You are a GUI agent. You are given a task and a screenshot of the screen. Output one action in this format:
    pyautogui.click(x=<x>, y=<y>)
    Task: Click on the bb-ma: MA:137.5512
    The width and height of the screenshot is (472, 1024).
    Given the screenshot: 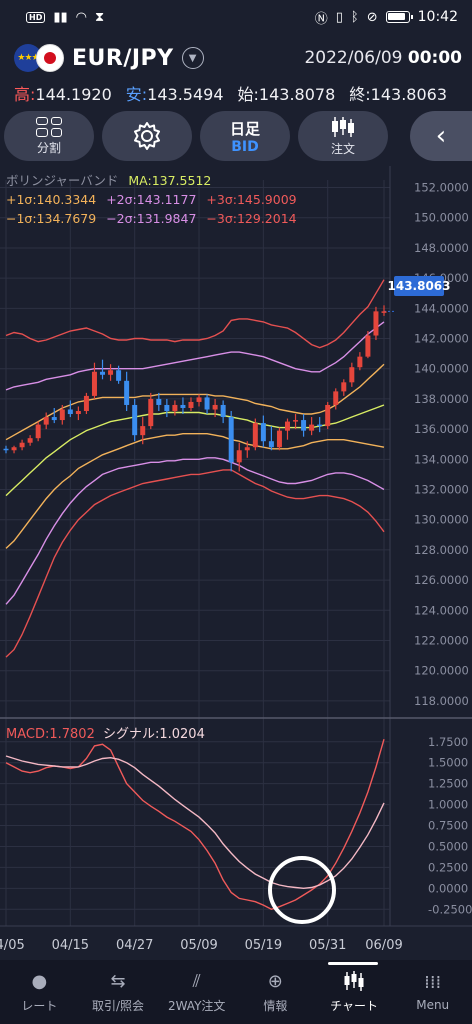 What is the action you would take?
    pyautogui.click(x=170, y=180)
    